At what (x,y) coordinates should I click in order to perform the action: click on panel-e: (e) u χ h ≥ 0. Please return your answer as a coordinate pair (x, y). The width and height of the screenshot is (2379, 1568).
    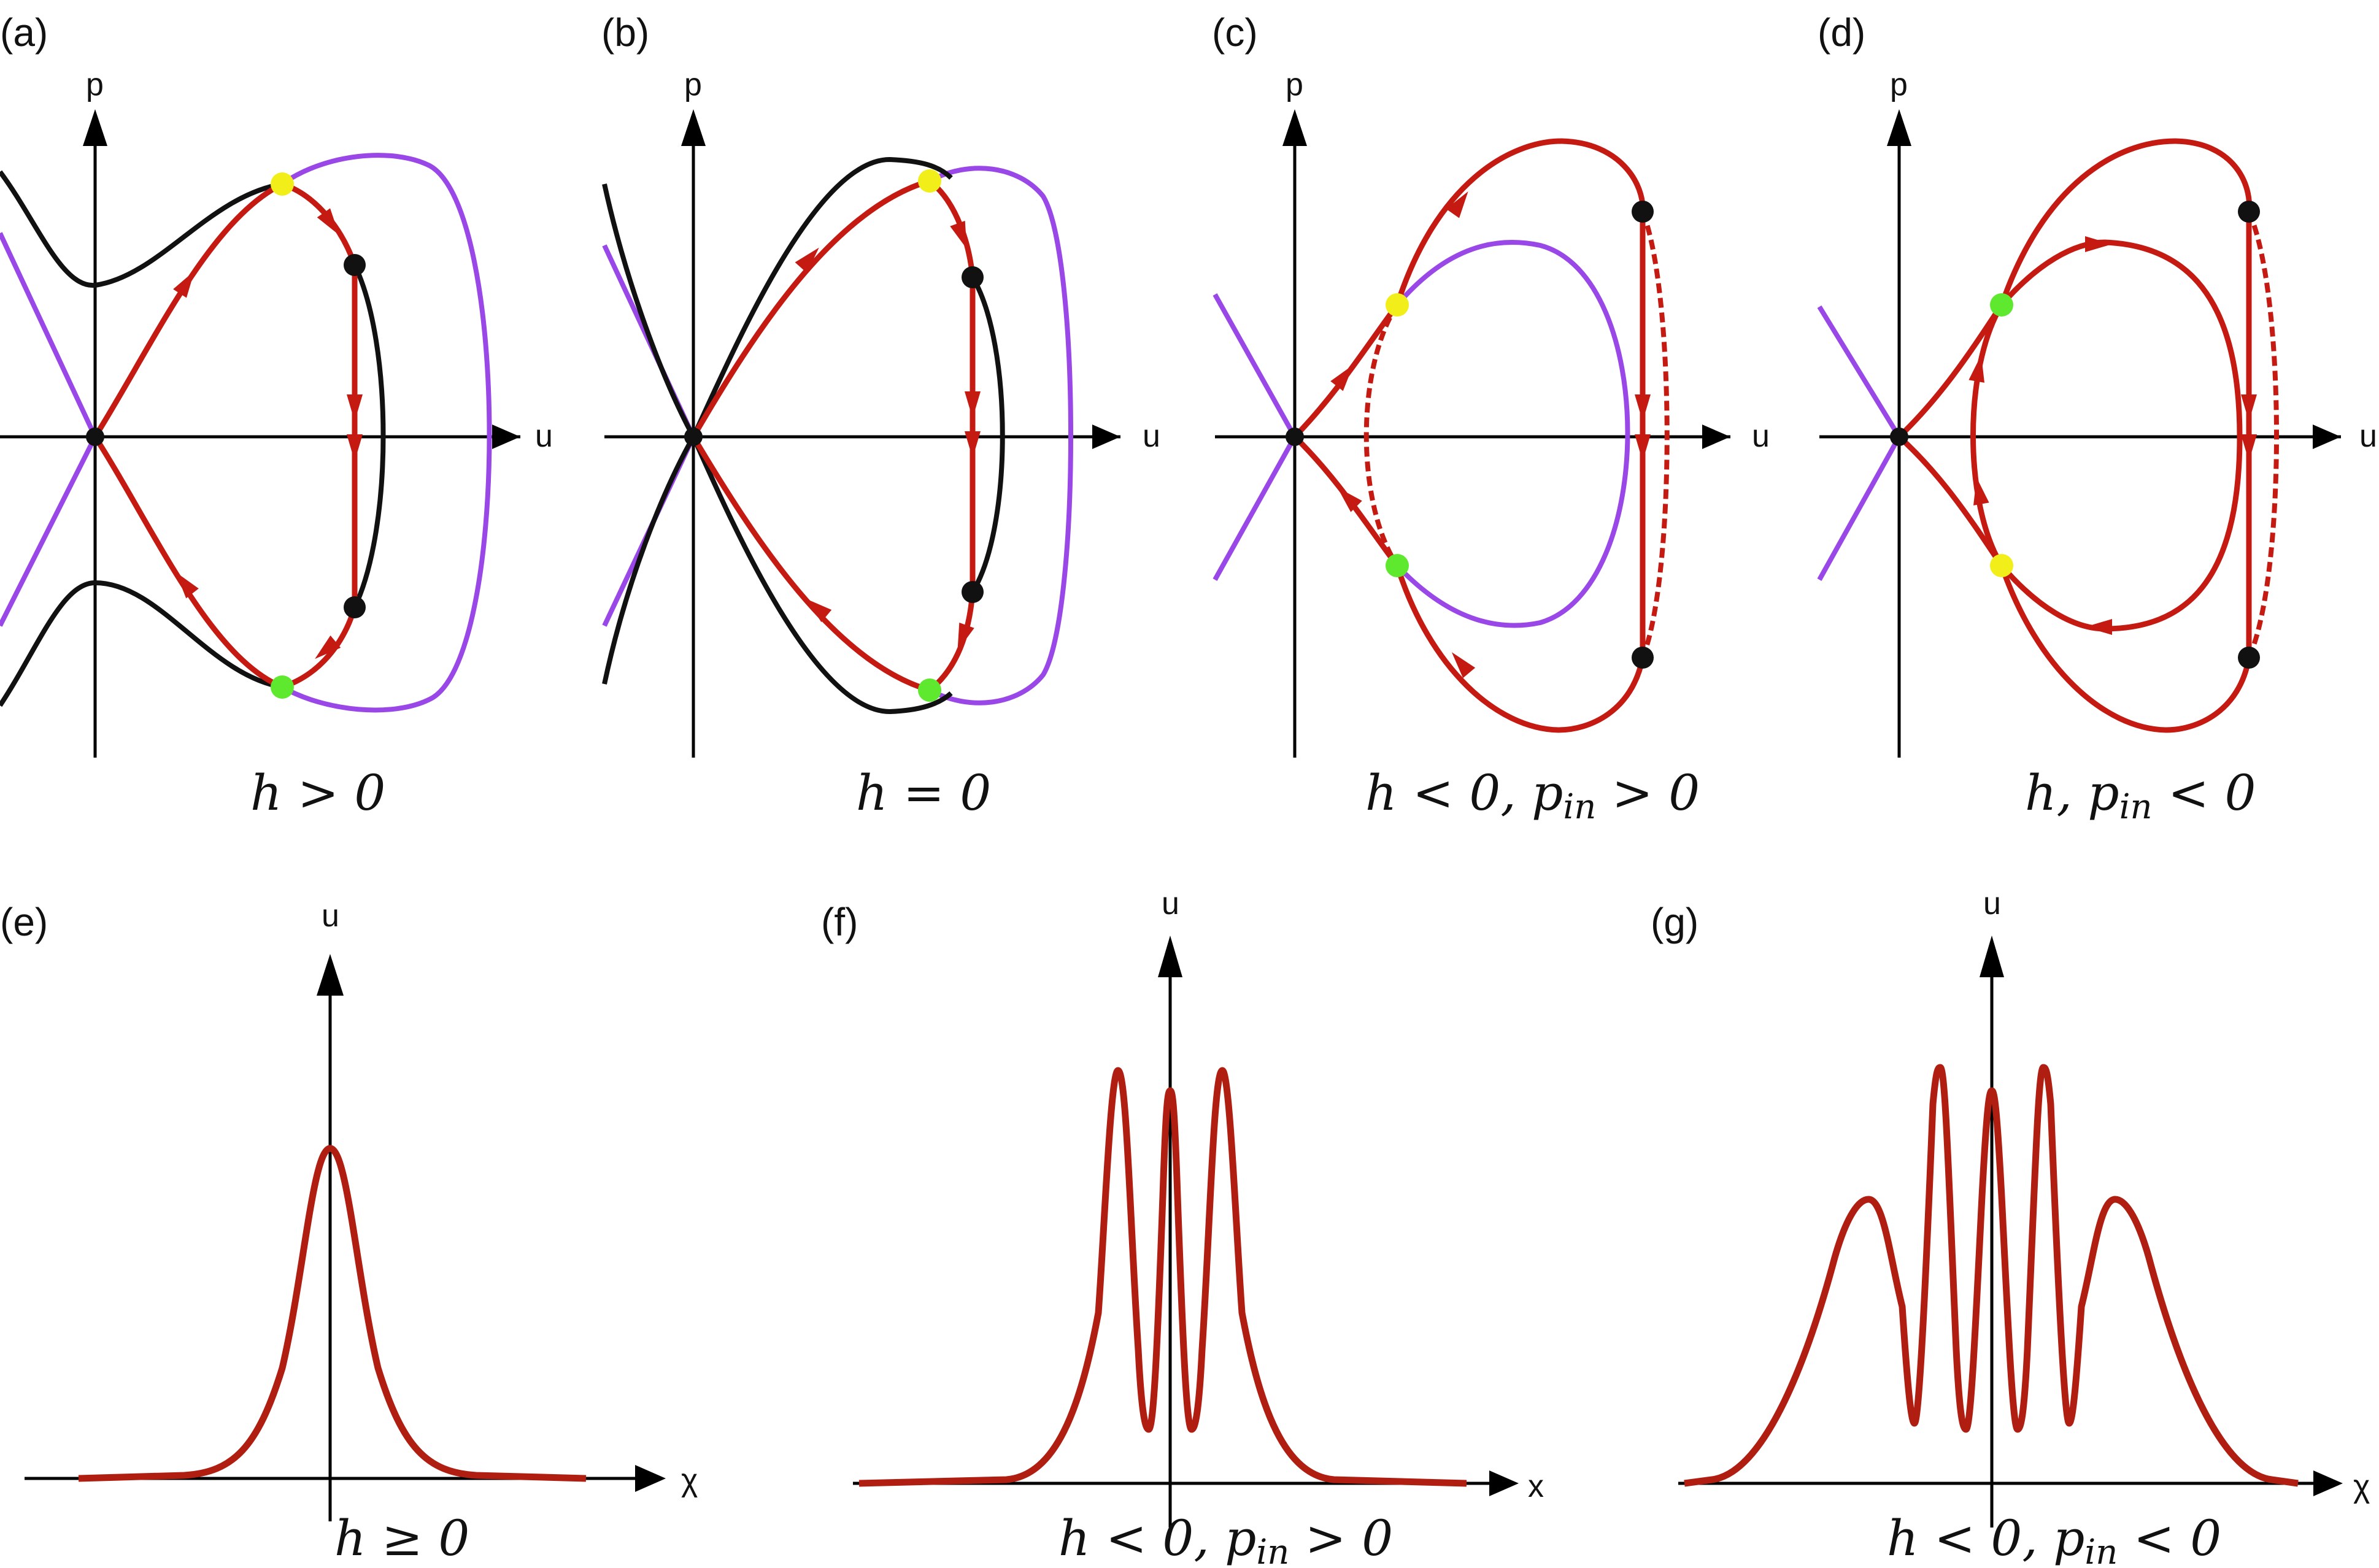
    Looking at the image, I should click on (349, 1232).